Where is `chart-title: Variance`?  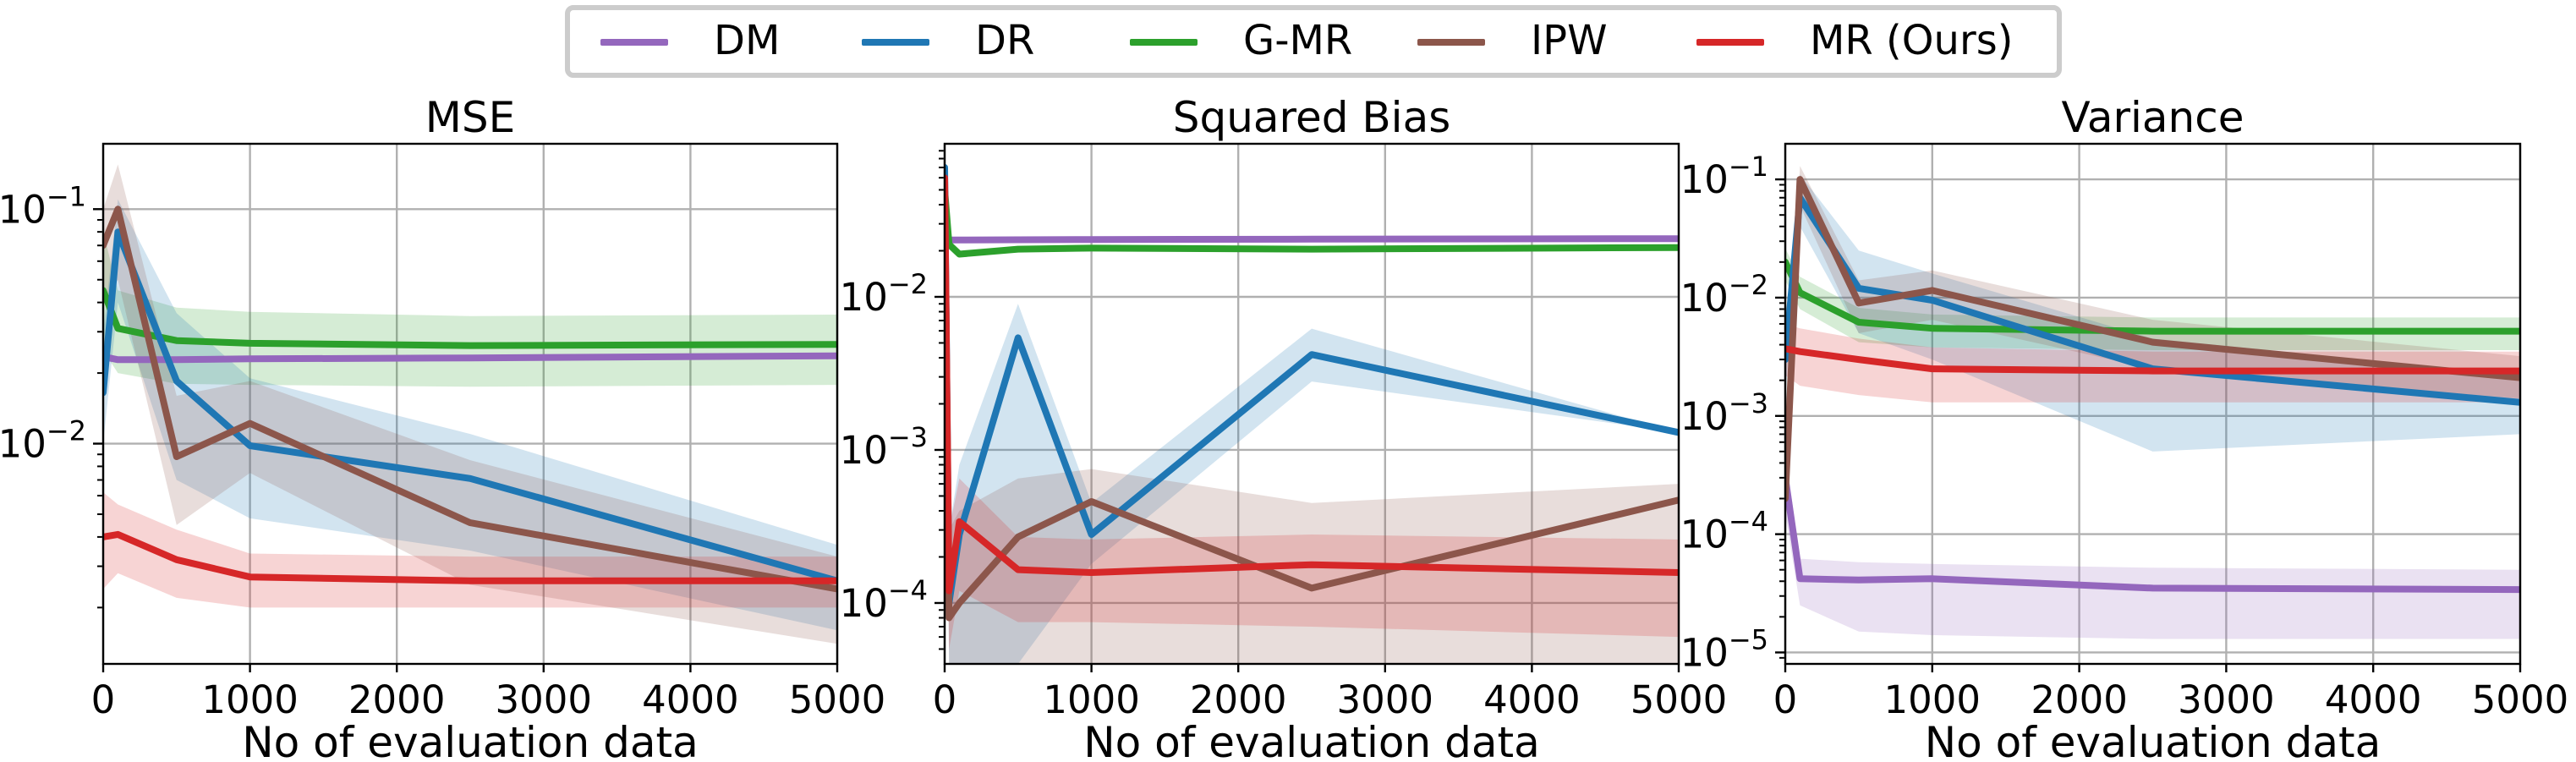
chart-title: Variance is located at coordinates (2153, 118).